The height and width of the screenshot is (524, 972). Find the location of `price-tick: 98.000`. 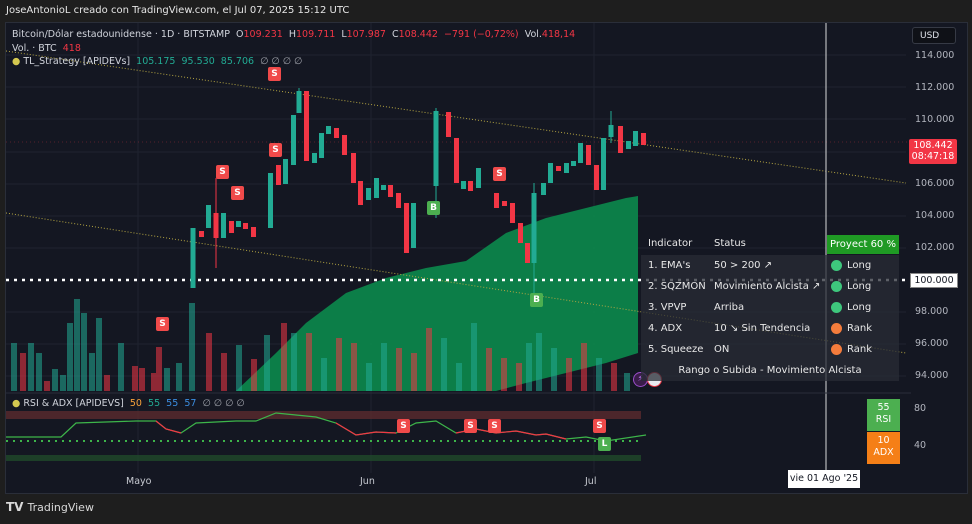

price-tick: 98.000 is located at coordinates (932, 311).